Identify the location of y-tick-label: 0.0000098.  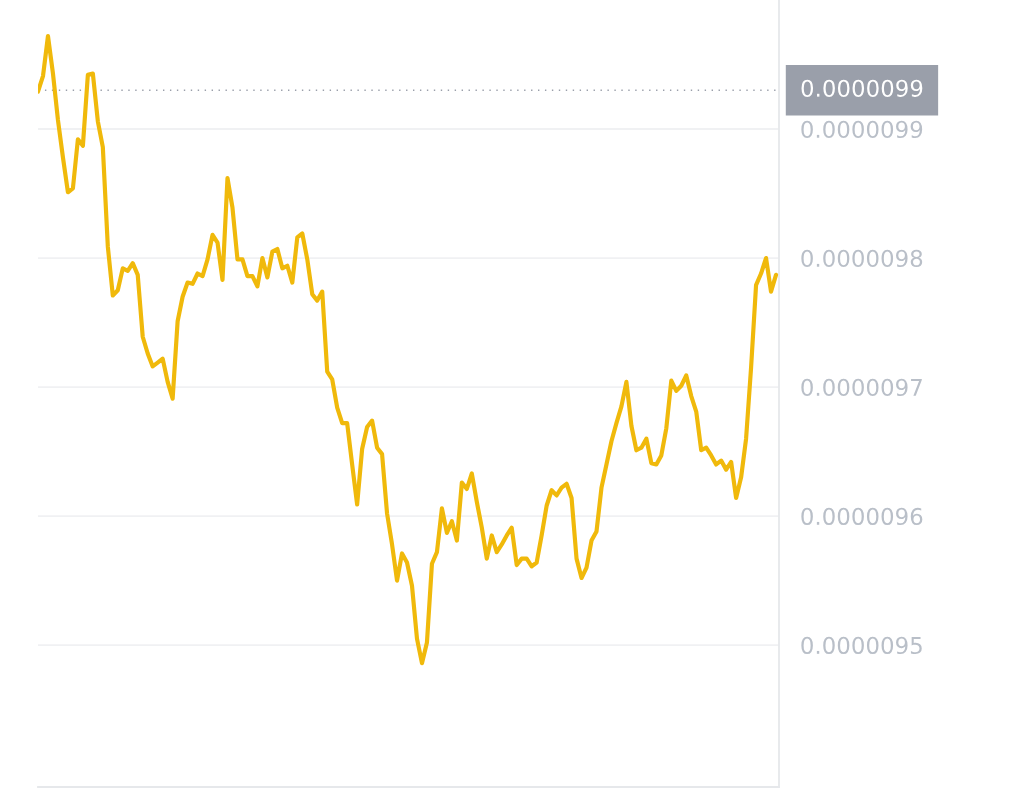
(862, 258).